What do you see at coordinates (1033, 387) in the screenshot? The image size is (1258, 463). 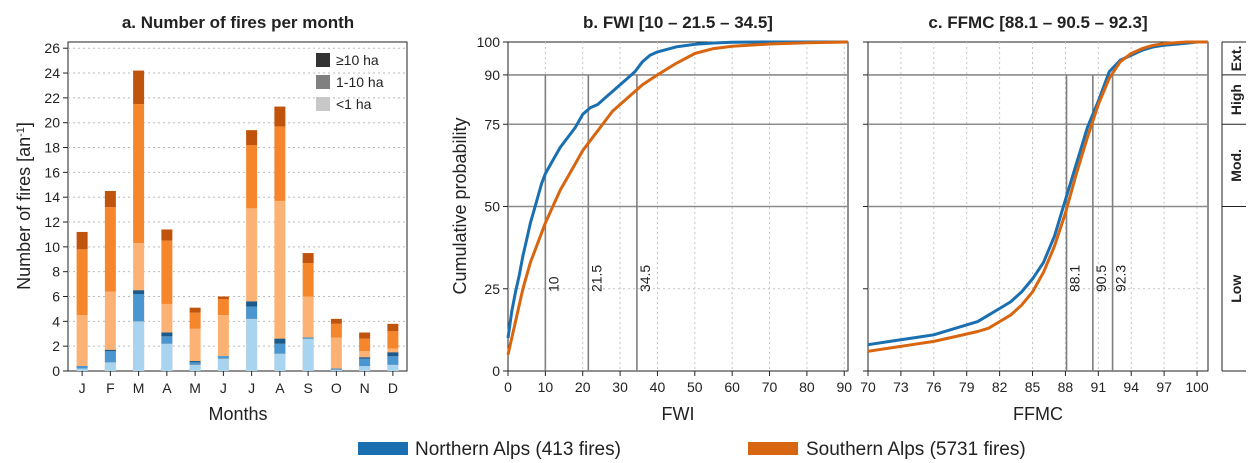 I see `panel-c-x-tick-label: 85` at bounding box center [1033, 387].